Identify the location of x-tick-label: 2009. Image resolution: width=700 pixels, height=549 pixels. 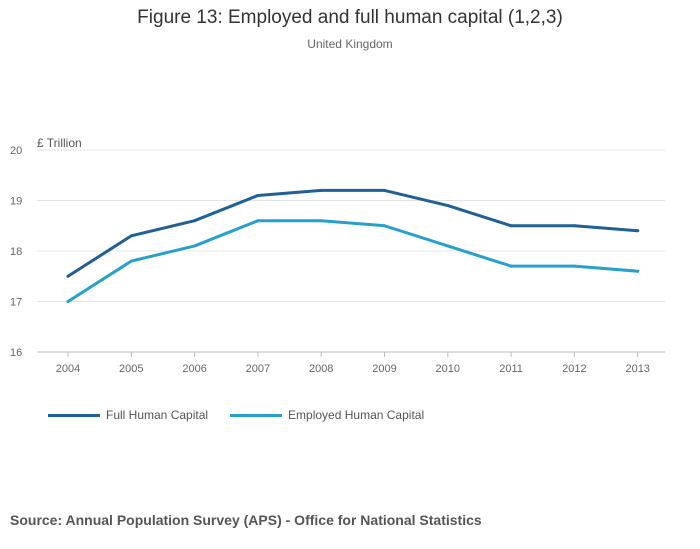
(384, 369).